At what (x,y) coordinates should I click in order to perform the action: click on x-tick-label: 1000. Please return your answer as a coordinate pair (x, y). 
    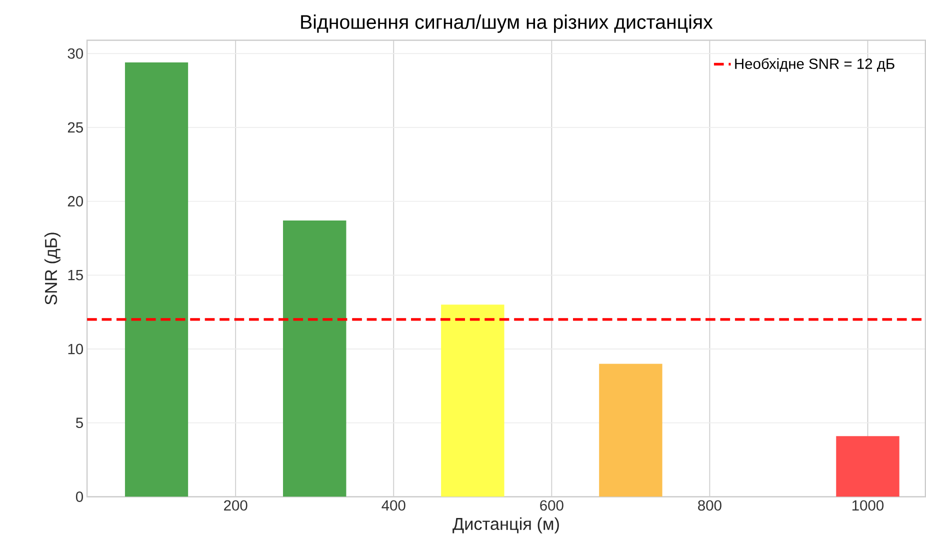
    Looking at the image, I should click on (868, 505).